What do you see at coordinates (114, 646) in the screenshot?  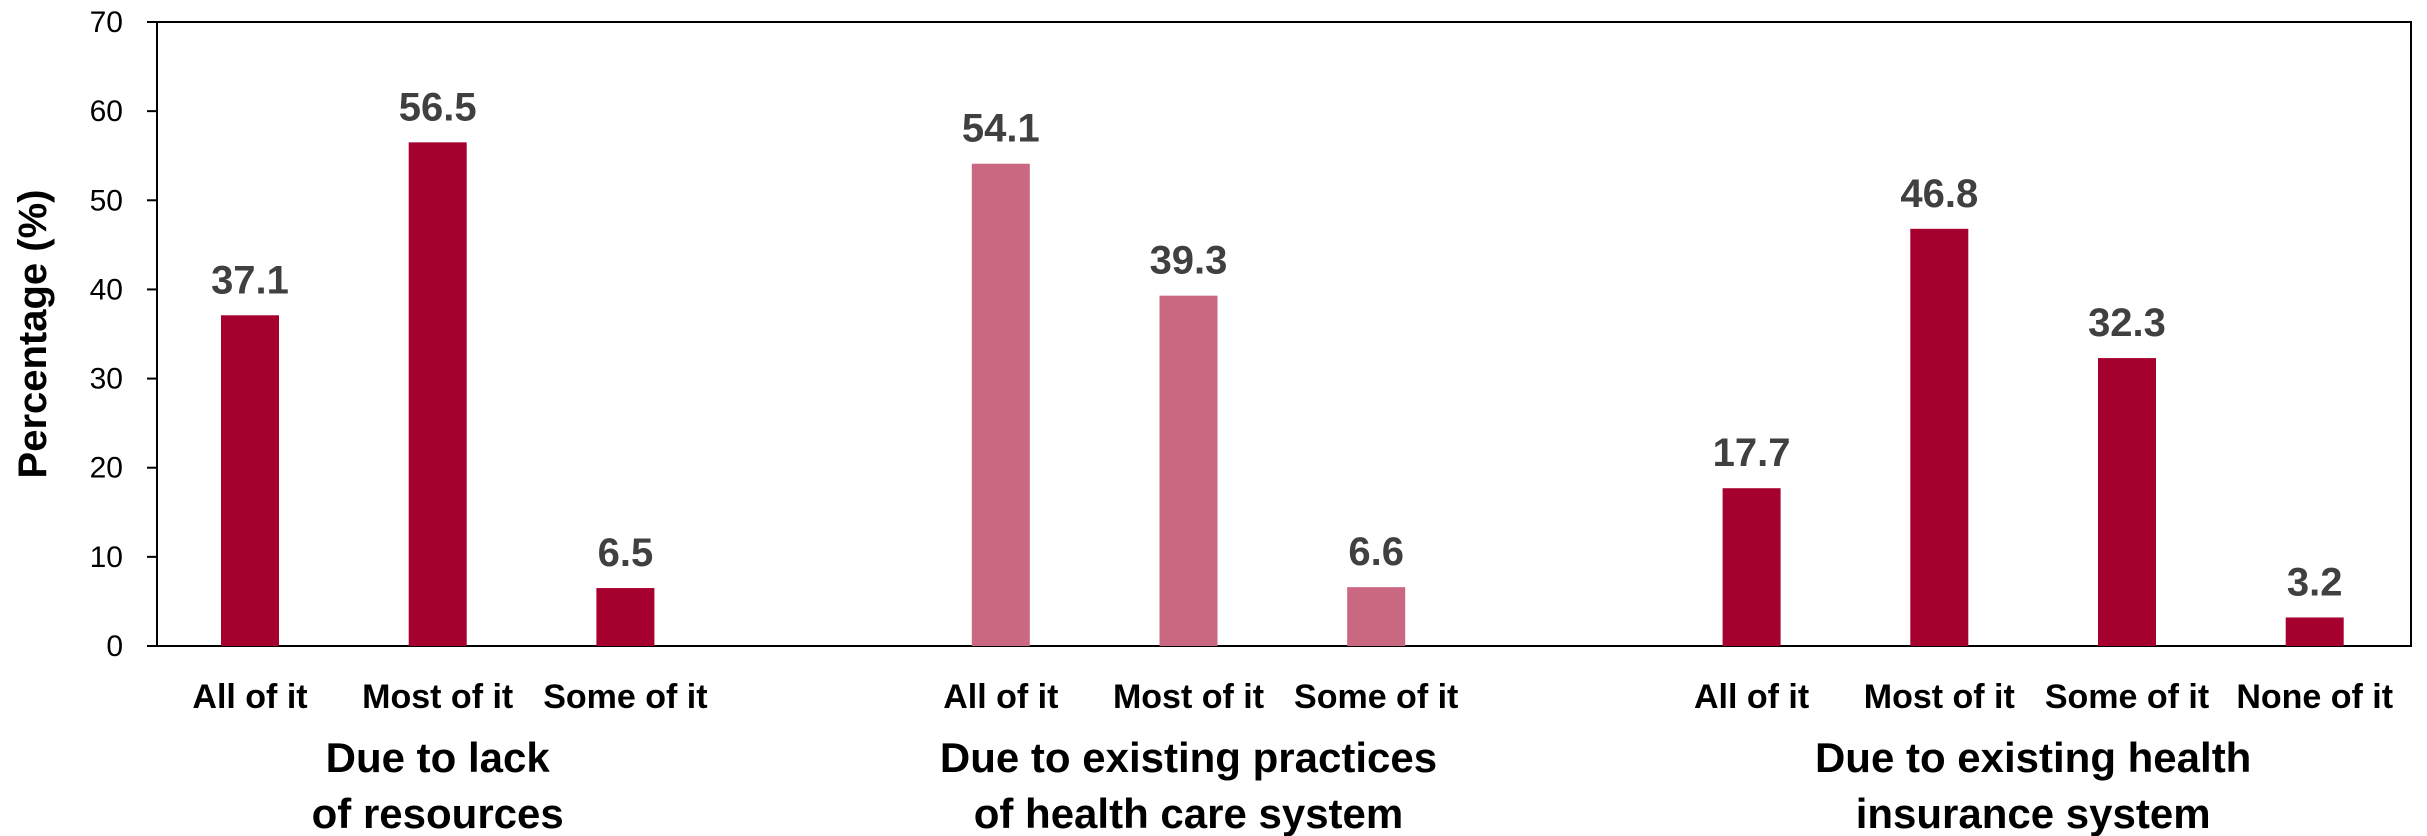 I see `y-tick-label: 0` at bounding box center [114, 646].